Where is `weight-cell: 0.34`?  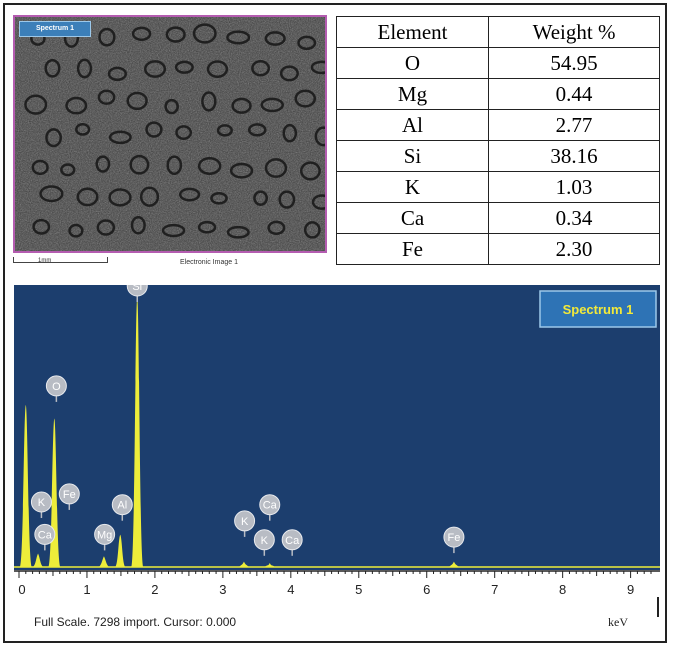 weight-cell: 0.34 is located at coordinates (574, 218).